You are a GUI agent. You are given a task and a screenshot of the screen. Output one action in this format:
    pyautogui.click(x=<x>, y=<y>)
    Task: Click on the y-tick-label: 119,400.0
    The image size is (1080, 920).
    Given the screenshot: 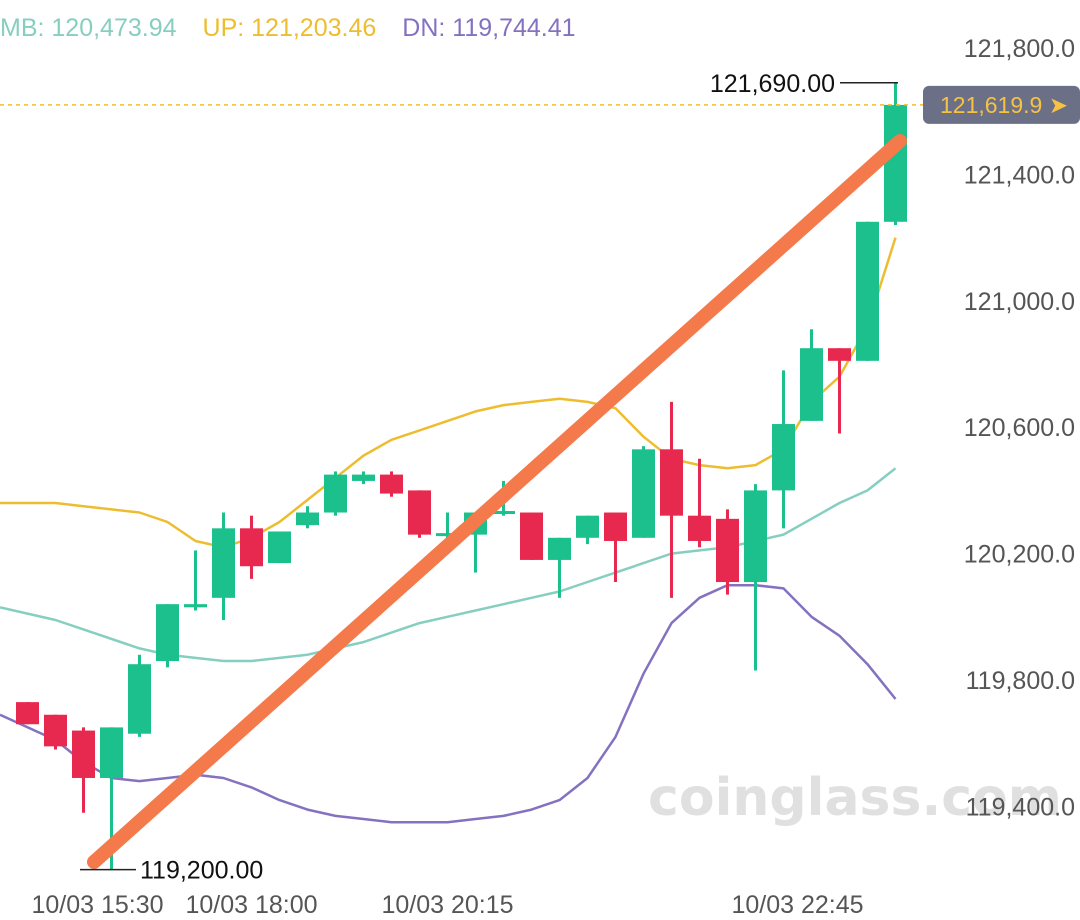 What is the action you would take?
    pyautogui.click(x=1020, y=807)
    